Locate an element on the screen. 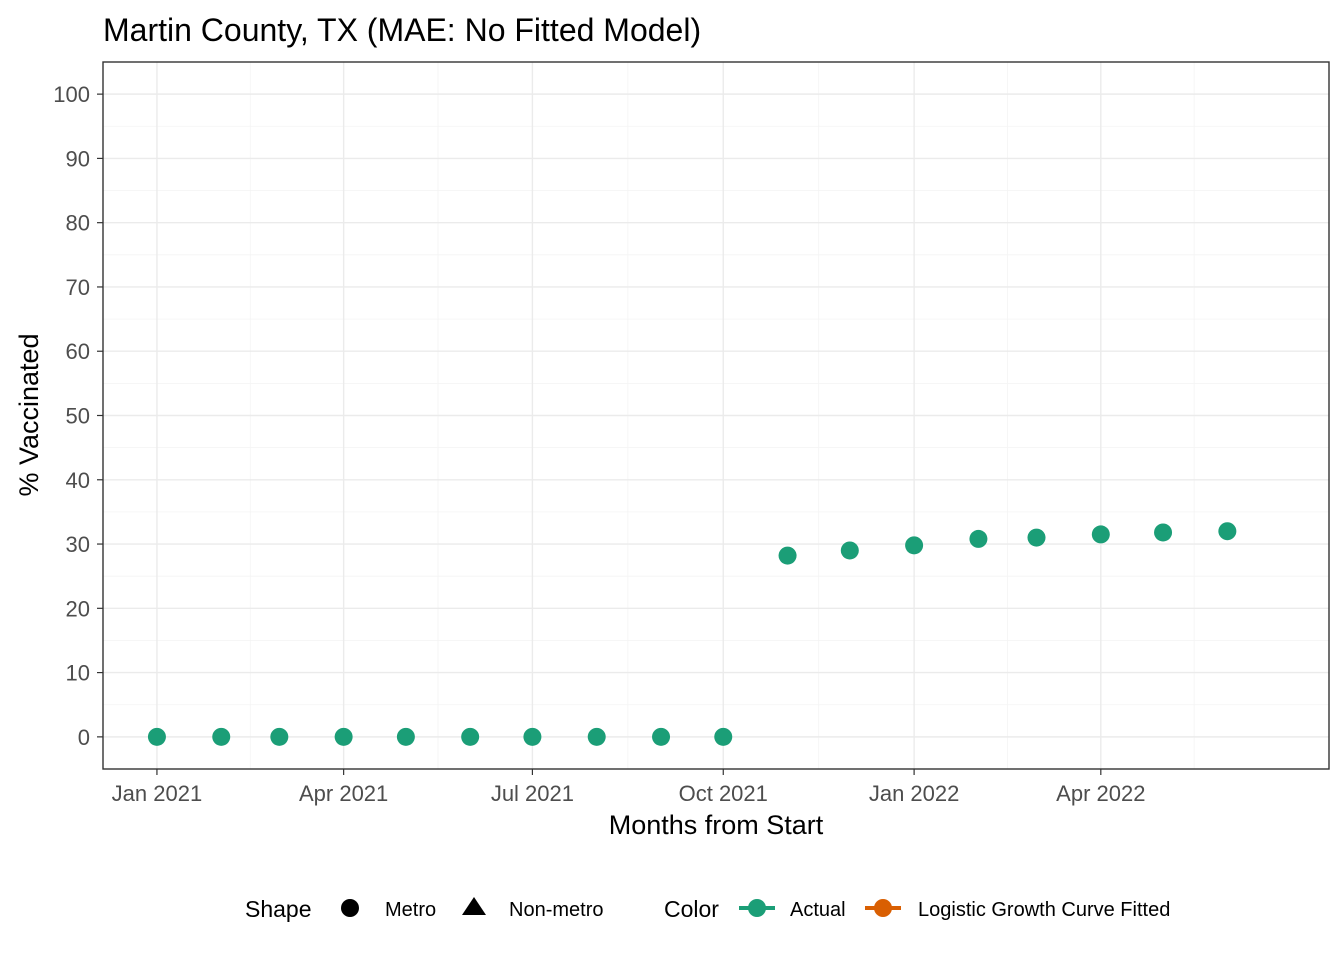 The height and width of the screenshot is (960, 1344). y-axis: 0 10 20 30 40 50 60 70 80 90 100 is located at coordinates (78, 416).